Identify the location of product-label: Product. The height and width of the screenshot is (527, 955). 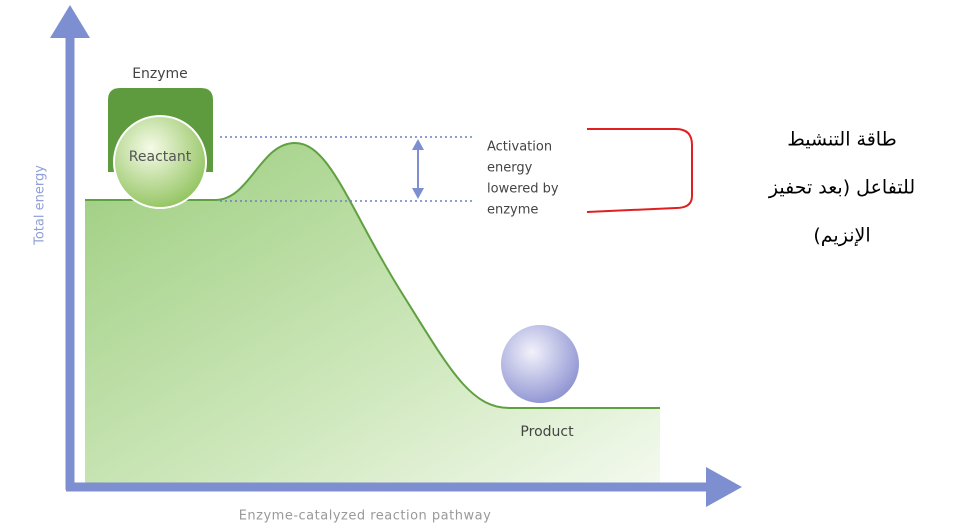
(547, 432).